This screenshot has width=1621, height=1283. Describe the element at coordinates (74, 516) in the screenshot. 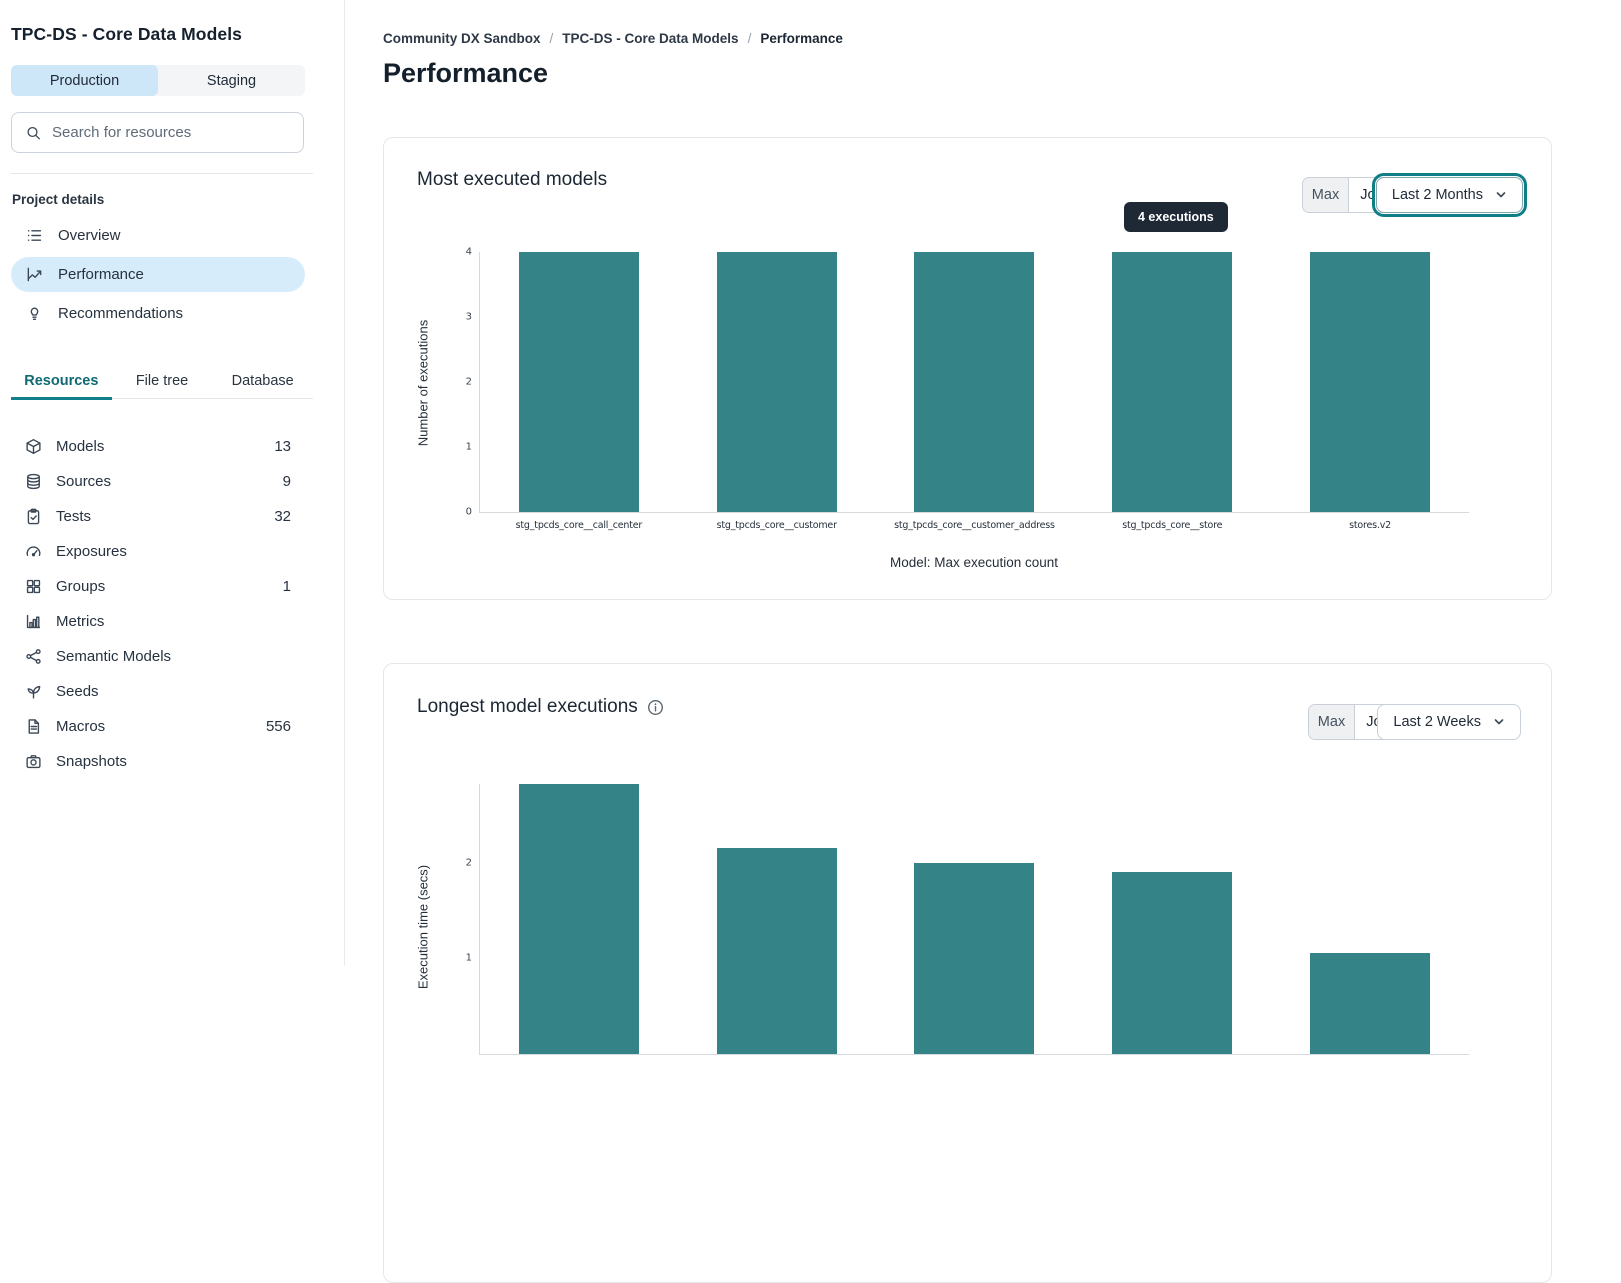

I see `resource-label: Tests` at that location.